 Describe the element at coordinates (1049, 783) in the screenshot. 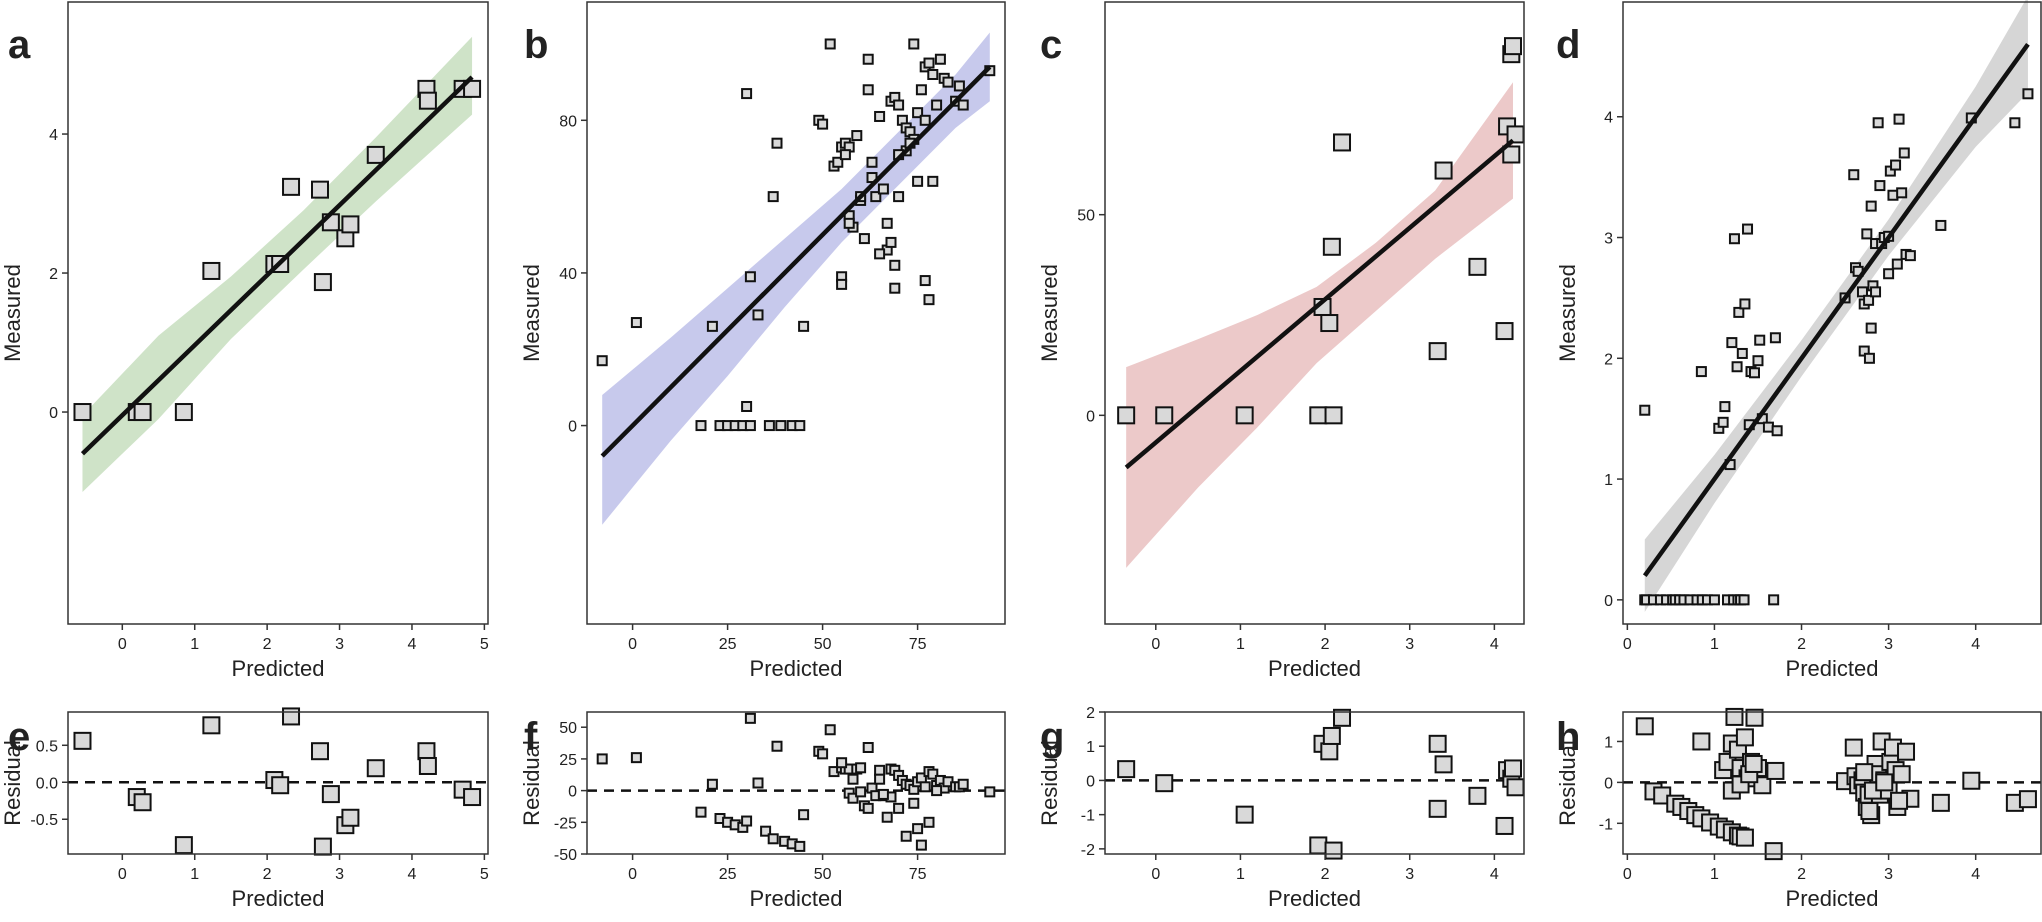

I see `y-axis-title-g: Residual` at that location.